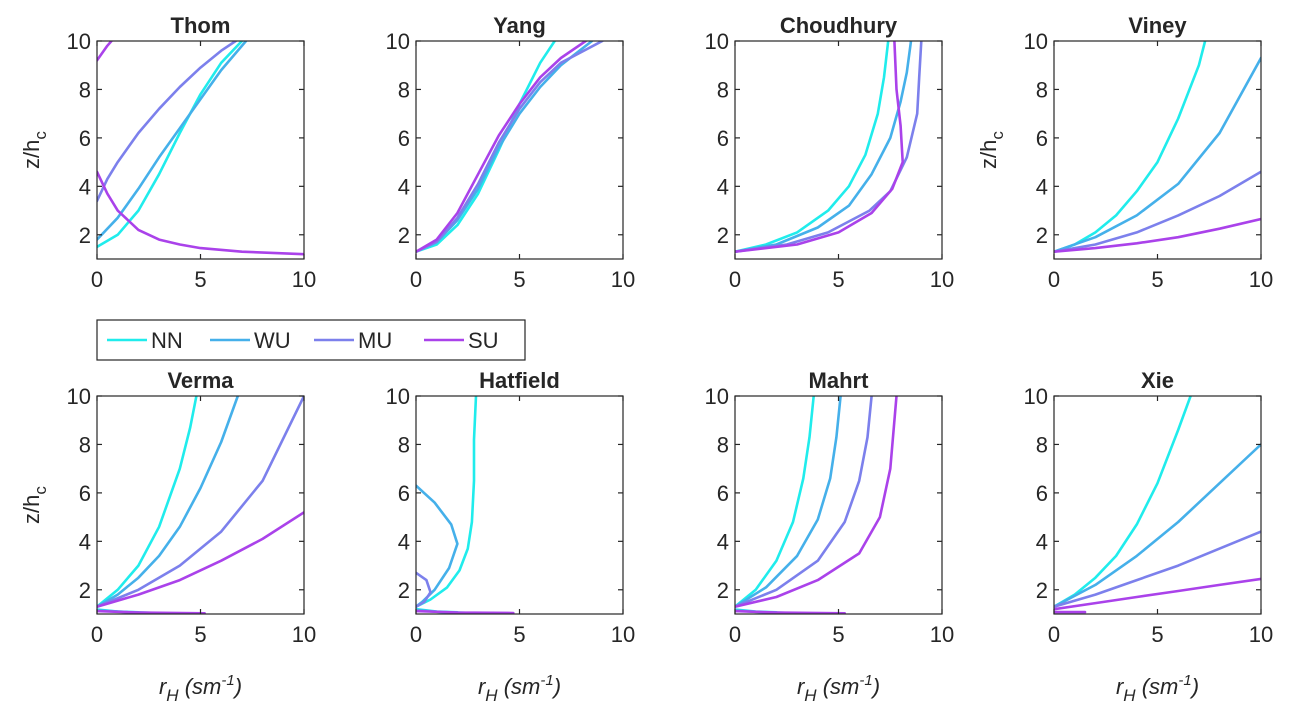 This screenshot has height=723, width=1289. Describe the element at coordinates (519, 380) in the screenshot. I see `panel-title: Hatfield` at that location.